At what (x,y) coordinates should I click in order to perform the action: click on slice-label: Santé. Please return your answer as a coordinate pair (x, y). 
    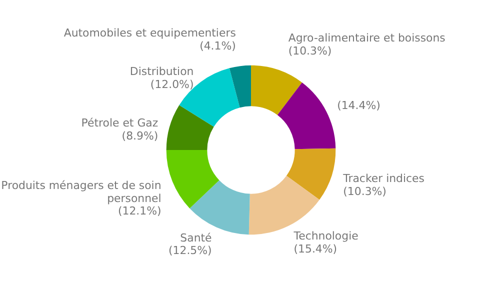
    Looking at the image, I should click on (196, 237).